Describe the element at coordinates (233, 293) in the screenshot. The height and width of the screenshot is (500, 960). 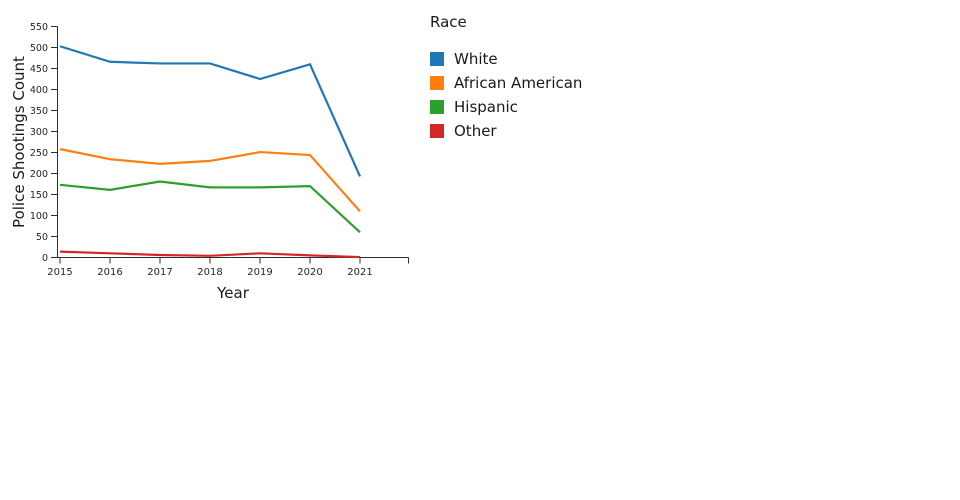
I see `x-axis-title: Year` at that location.